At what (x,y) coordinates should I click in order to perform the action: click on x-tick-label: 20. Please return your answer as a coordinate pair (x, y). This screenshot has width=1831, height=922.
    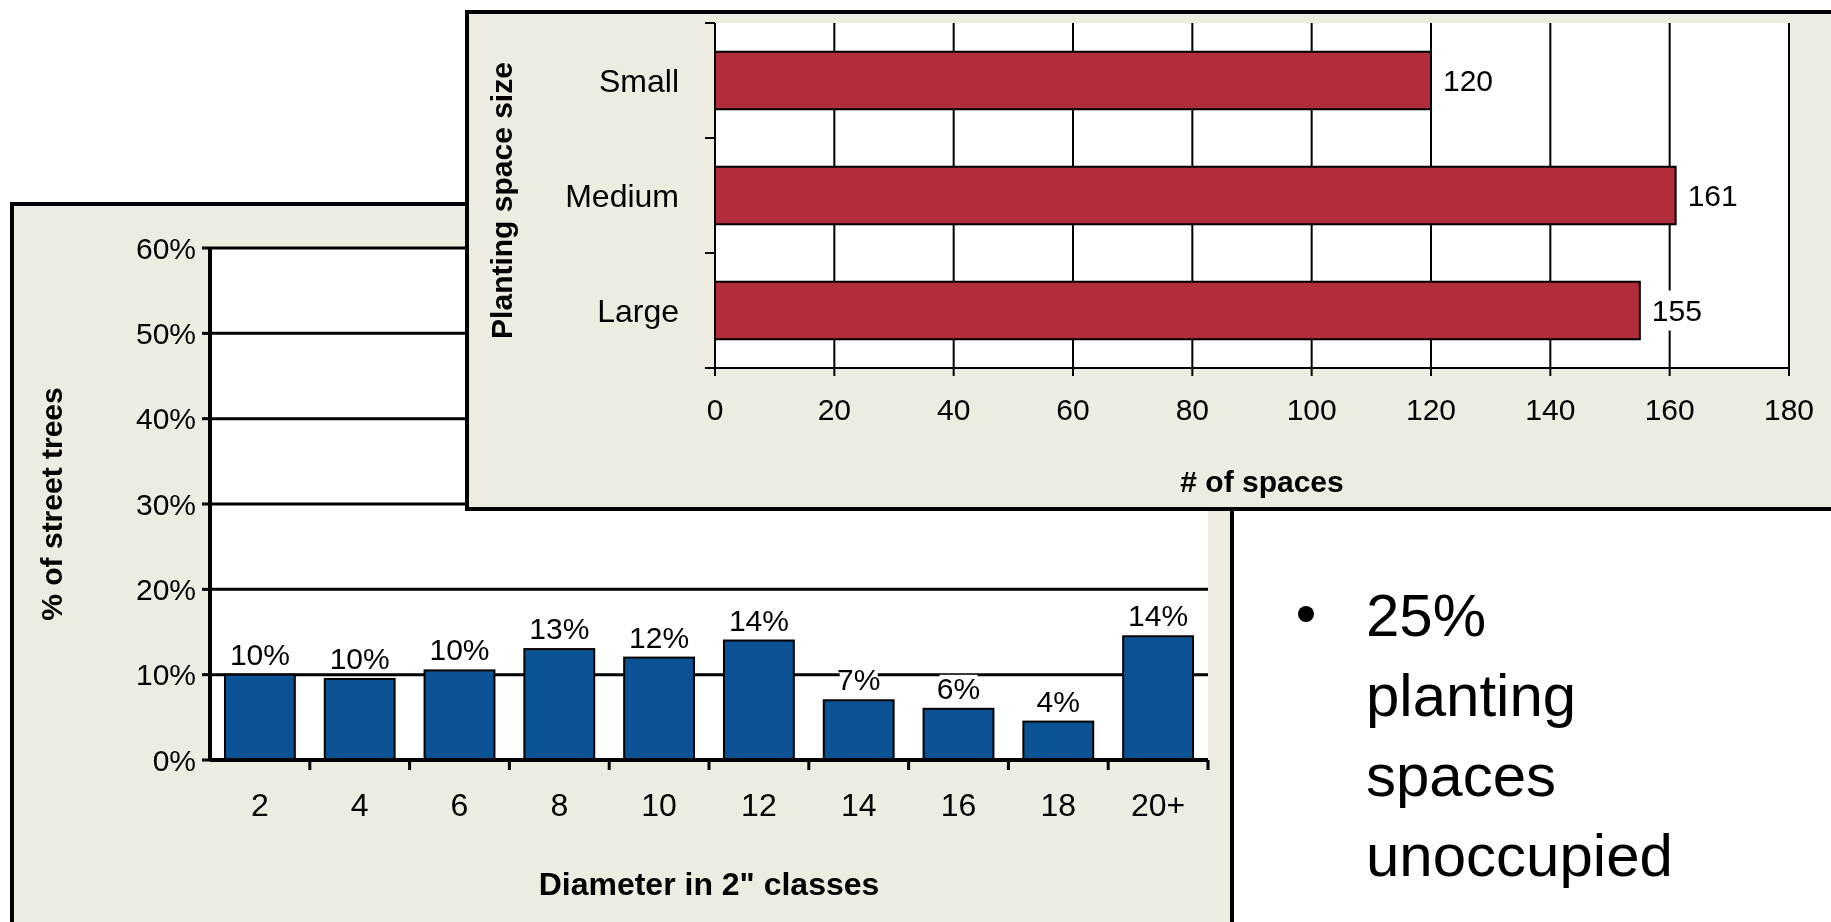
    Looking at the image, I should click on (834, 409).